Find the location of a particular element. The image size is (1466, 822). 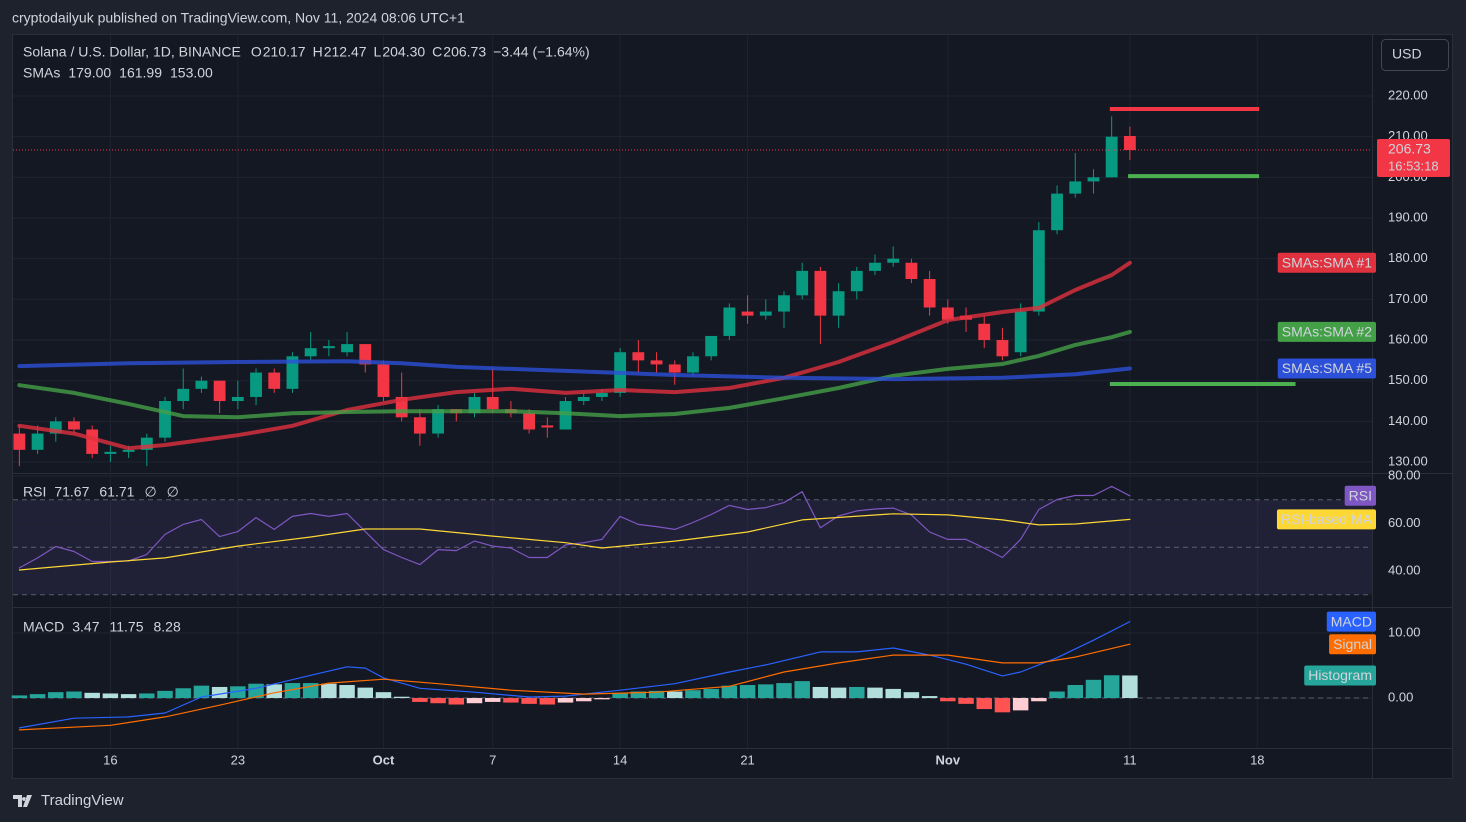

x-tick-label: Oct is located at coordinates (384, 759).